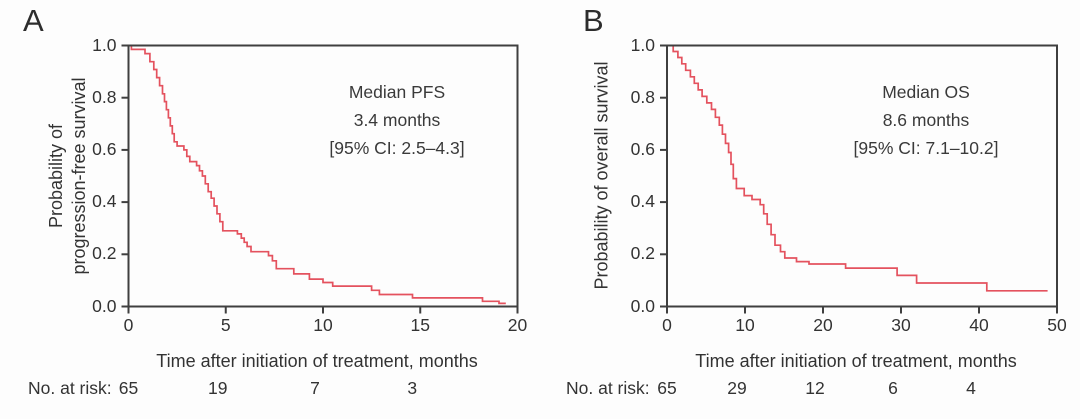 This screenshot has height=419, width=1080. Describe the element at coordinates (315, 388) in the screenshot. I see `risk-count: 7` at that location.